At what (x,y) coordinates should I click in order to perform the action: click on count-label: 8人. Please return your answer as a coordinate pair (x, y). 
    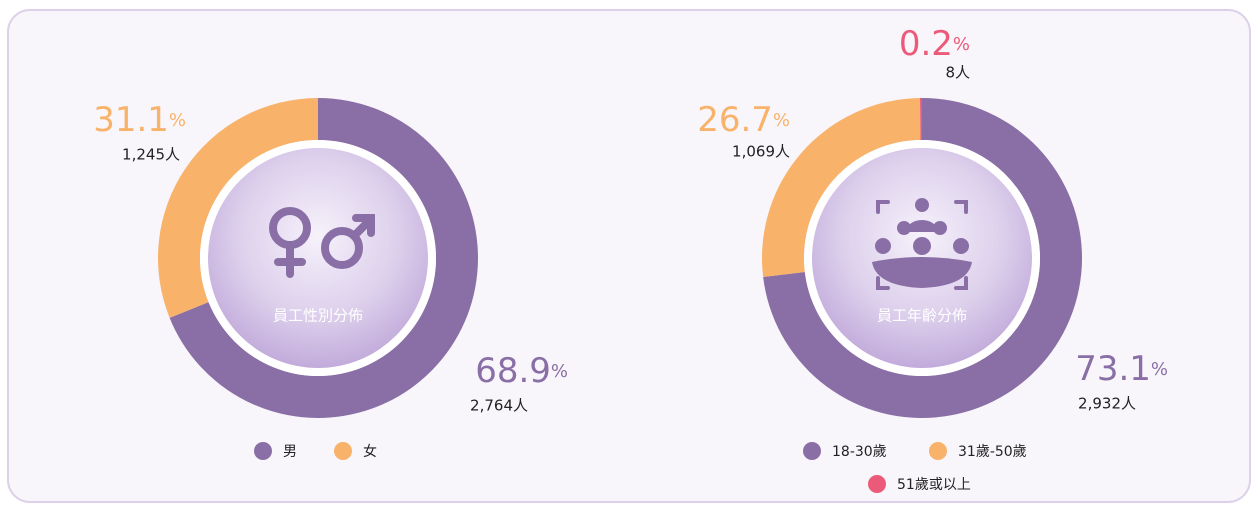
    Looking at the image, I should click on (957, 73).